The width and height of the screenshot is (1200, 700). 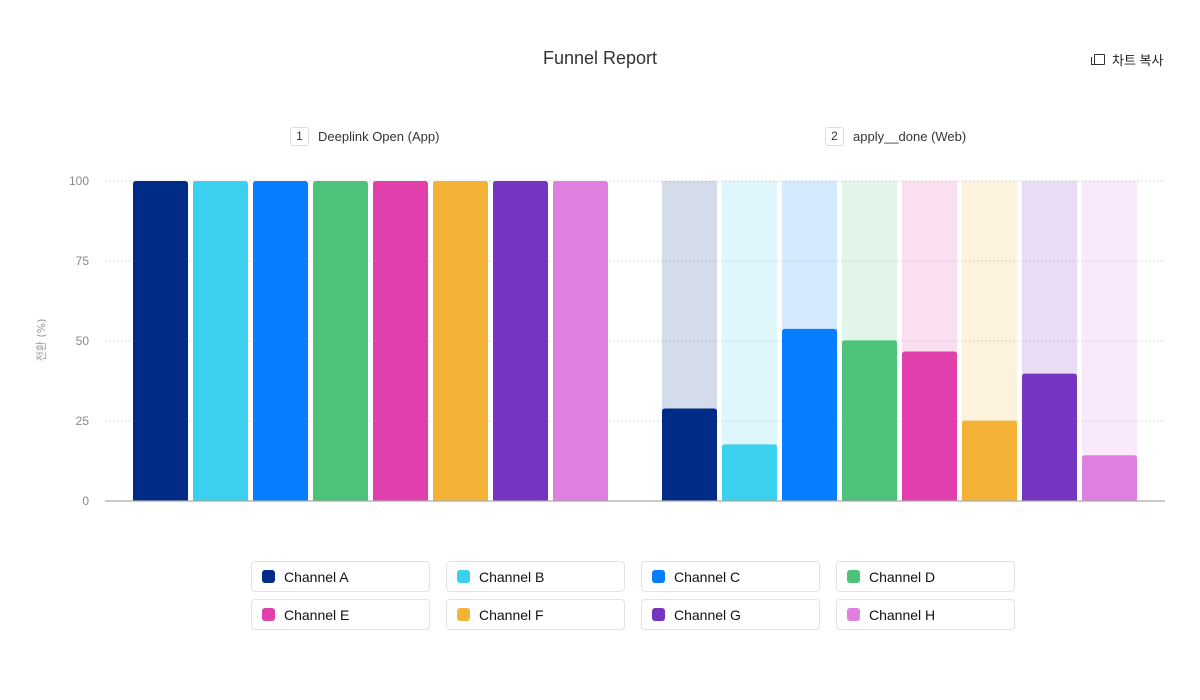 What do you see at coordinates (79, 181) in the screenshot?
I see `y-tick-label: 100` at bounding box center [79, 181].